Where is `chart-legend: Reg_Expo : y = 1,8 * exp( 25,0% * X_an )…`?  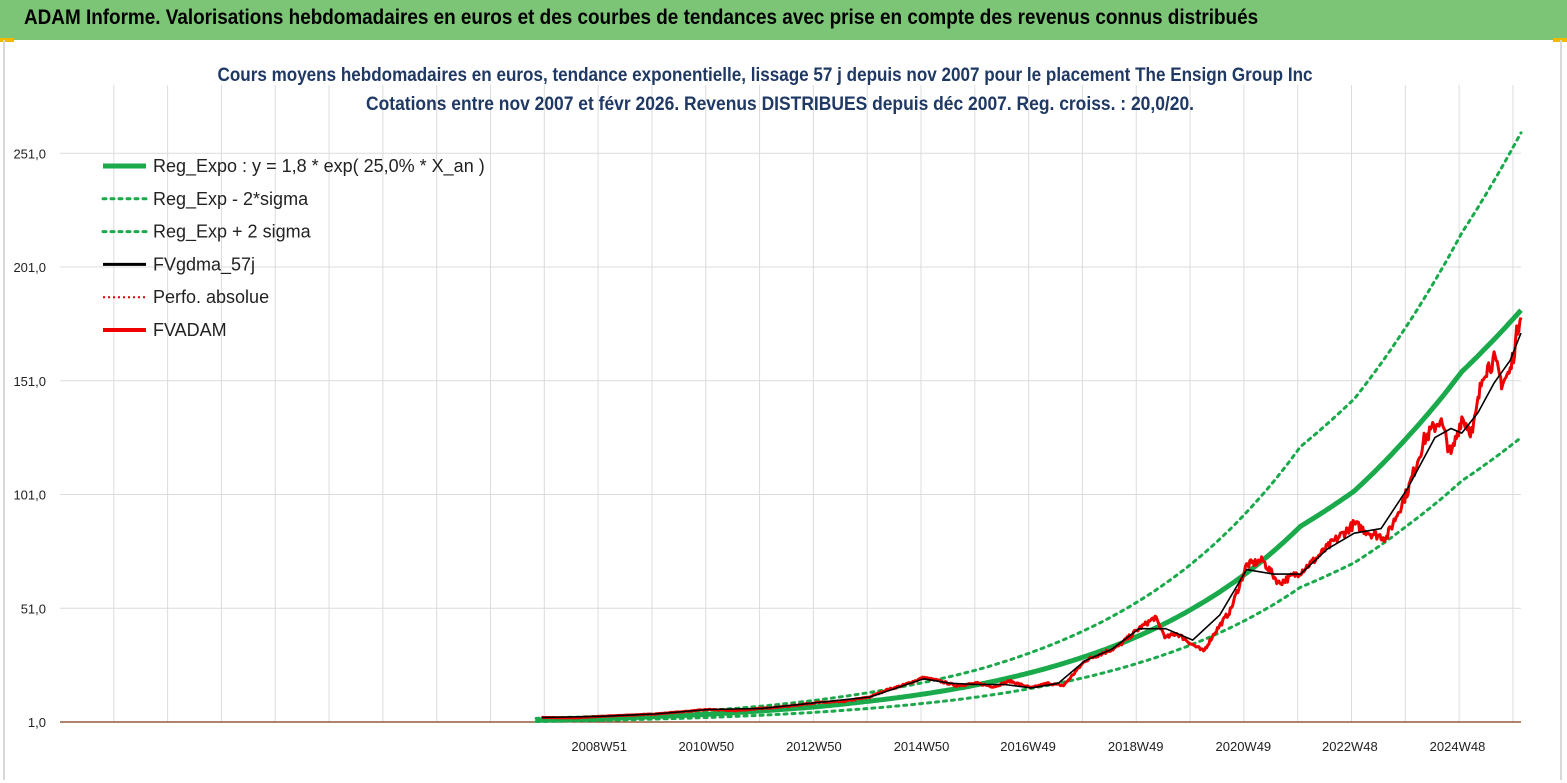
chart-legend: Reg_Expo : y = 1,8 * exp( 25,0% * X_an )… is located at coordinates (293, 248).